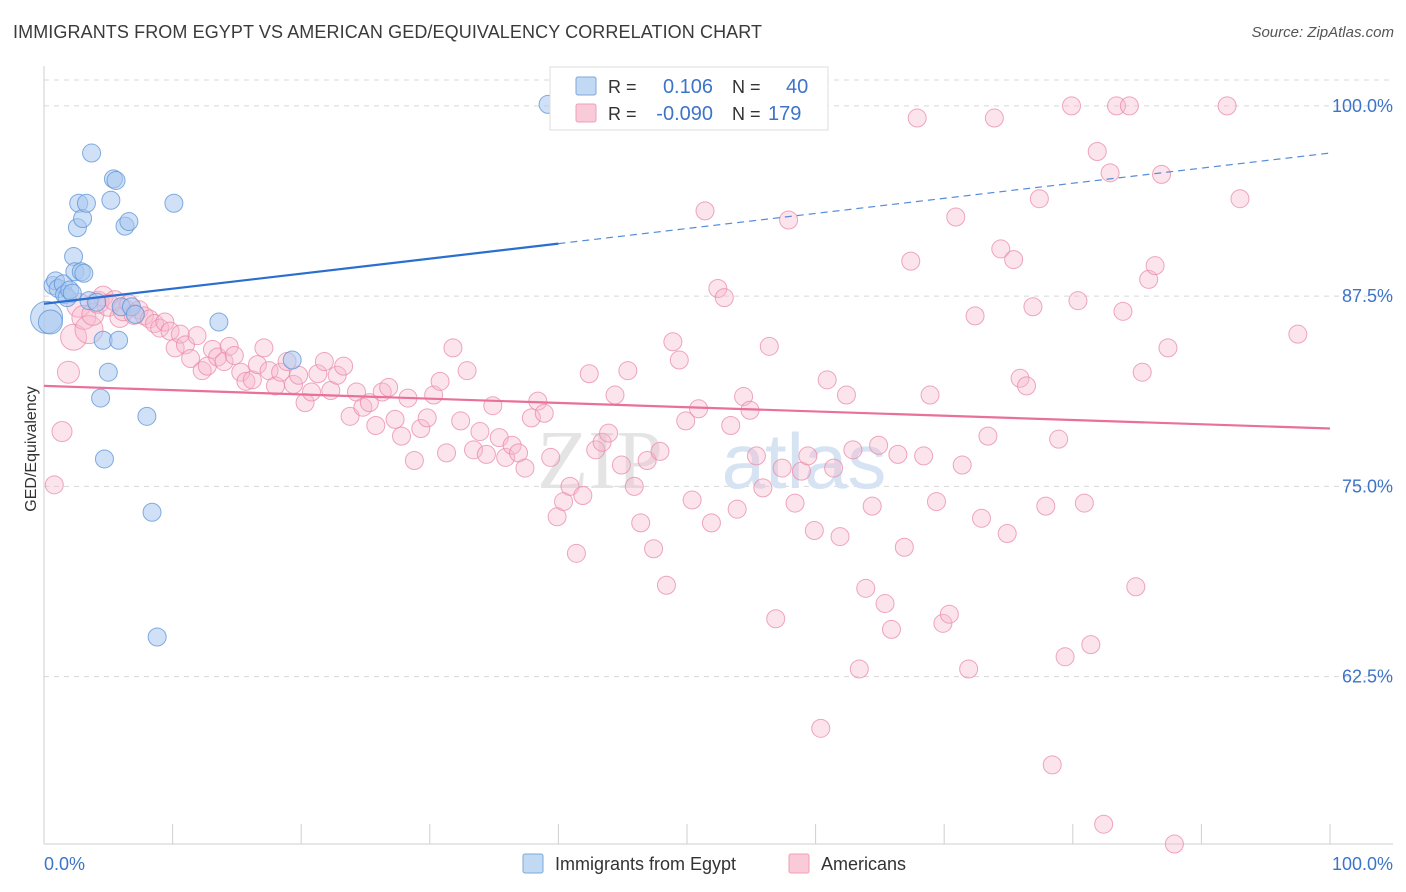 This screenshot has height=892, width=1406. What do you see at coordinates (689, 98) in the screenshot?
I see `legend-box: R = 0.106 N = 40 R = -0.090 N = 179` at bounding box center [689, 98].